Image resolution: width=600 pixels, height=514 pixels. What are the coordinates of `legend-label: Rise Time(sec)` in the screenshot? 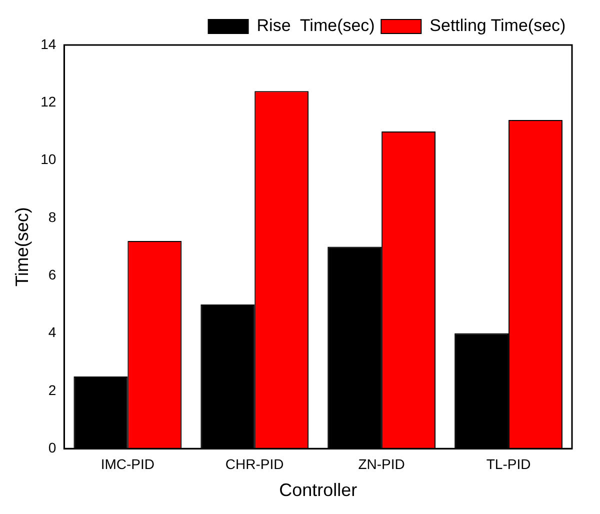 It's located at (315, 26).